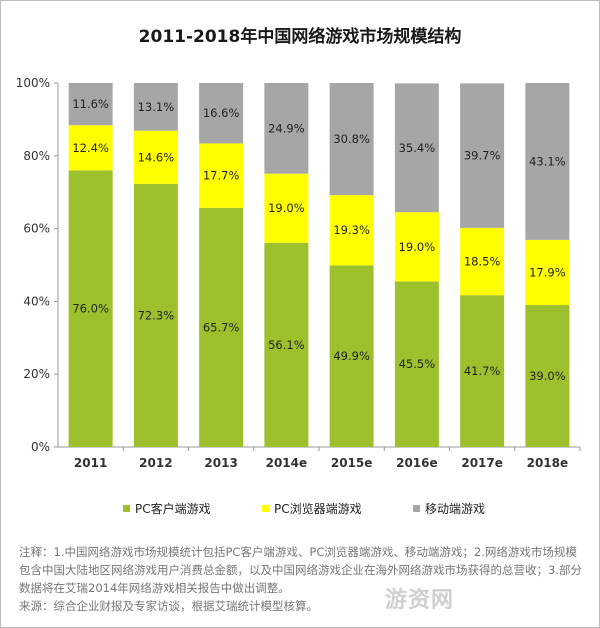  I want to click on data-label: 39.7%, so click(482, 156).